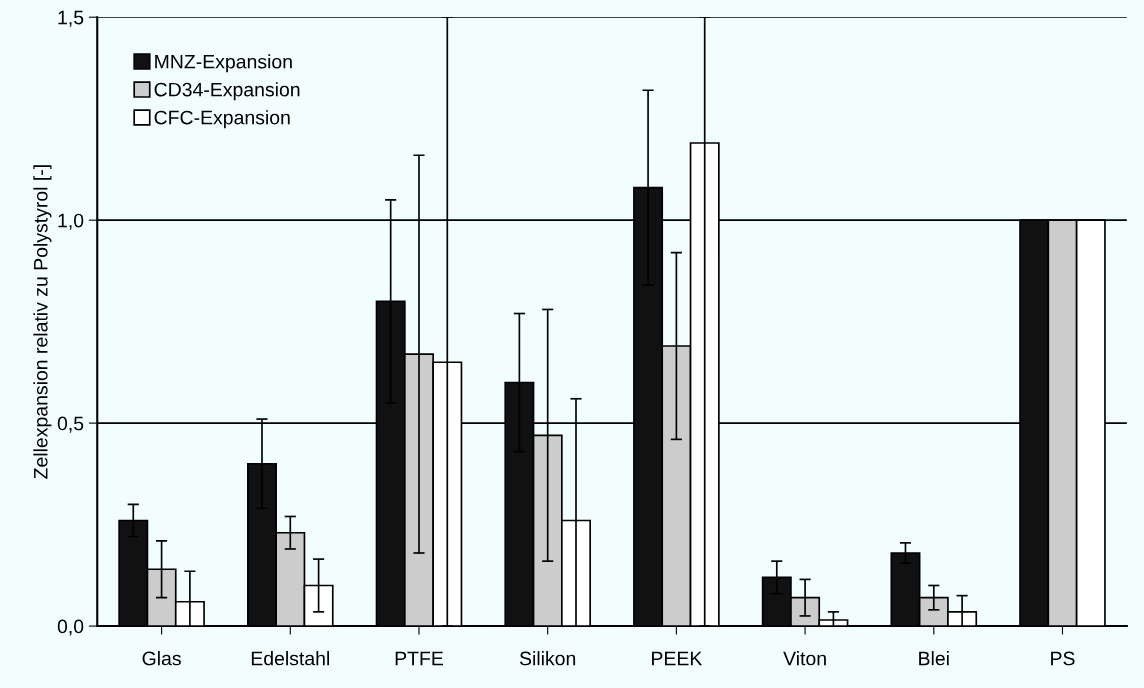 The image size is (1144, 688). Describe the element at coordinates (227, 91) in the screenshot. I see `legend-label: CD34-Expansion` at that location.